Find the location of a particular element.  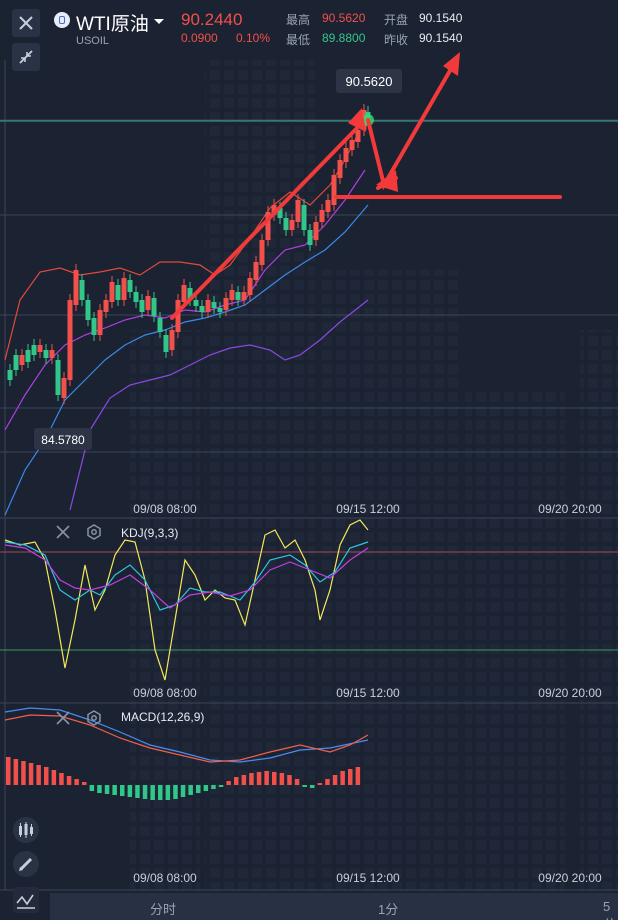

current-price: 90.2440 is located at coordinates (212, 19).